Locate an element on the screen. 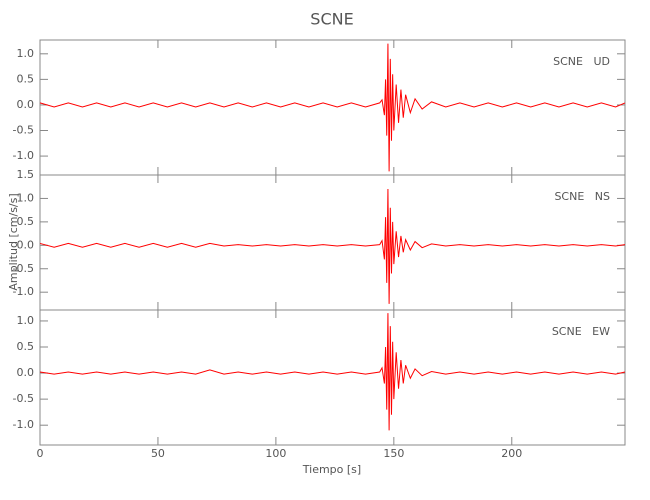 The height and width of the screenshot is (500, 650). panel-annotation: SCNE UD is located at coordinates (581, 61).